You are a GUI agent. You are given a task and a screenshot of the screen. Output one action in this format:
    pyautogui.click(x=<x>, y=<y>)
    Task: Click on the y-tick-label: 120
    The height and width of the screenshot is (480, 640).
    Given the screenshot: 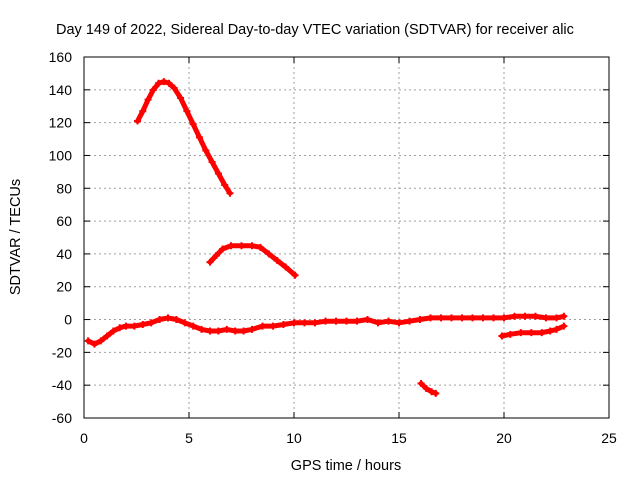 What is the action you would take?
    pyautogui.click(x=61, y=123)
    